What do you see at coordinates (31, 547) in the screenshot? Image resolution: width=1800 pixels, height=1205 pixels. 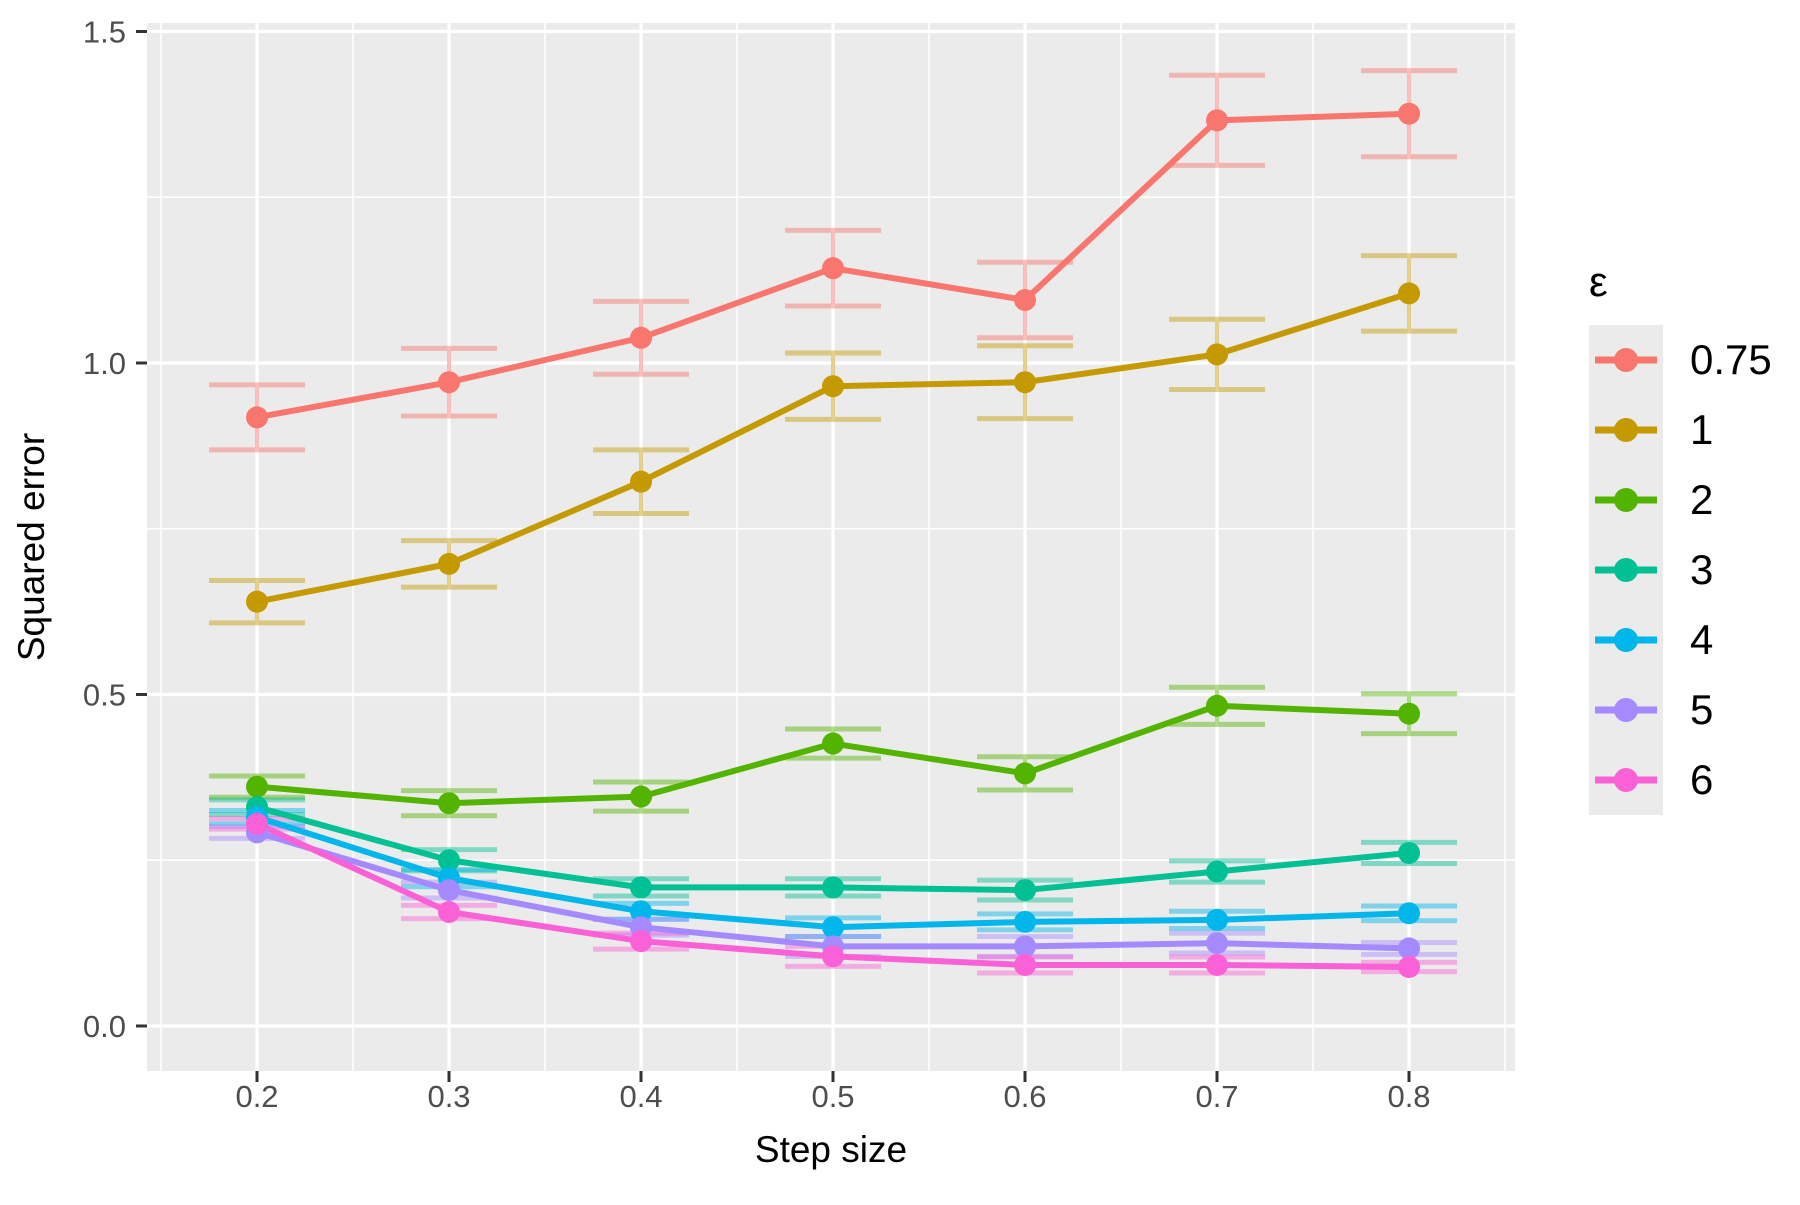 I see `y-axis-title: Squared error` at bounding box center [31, 547].